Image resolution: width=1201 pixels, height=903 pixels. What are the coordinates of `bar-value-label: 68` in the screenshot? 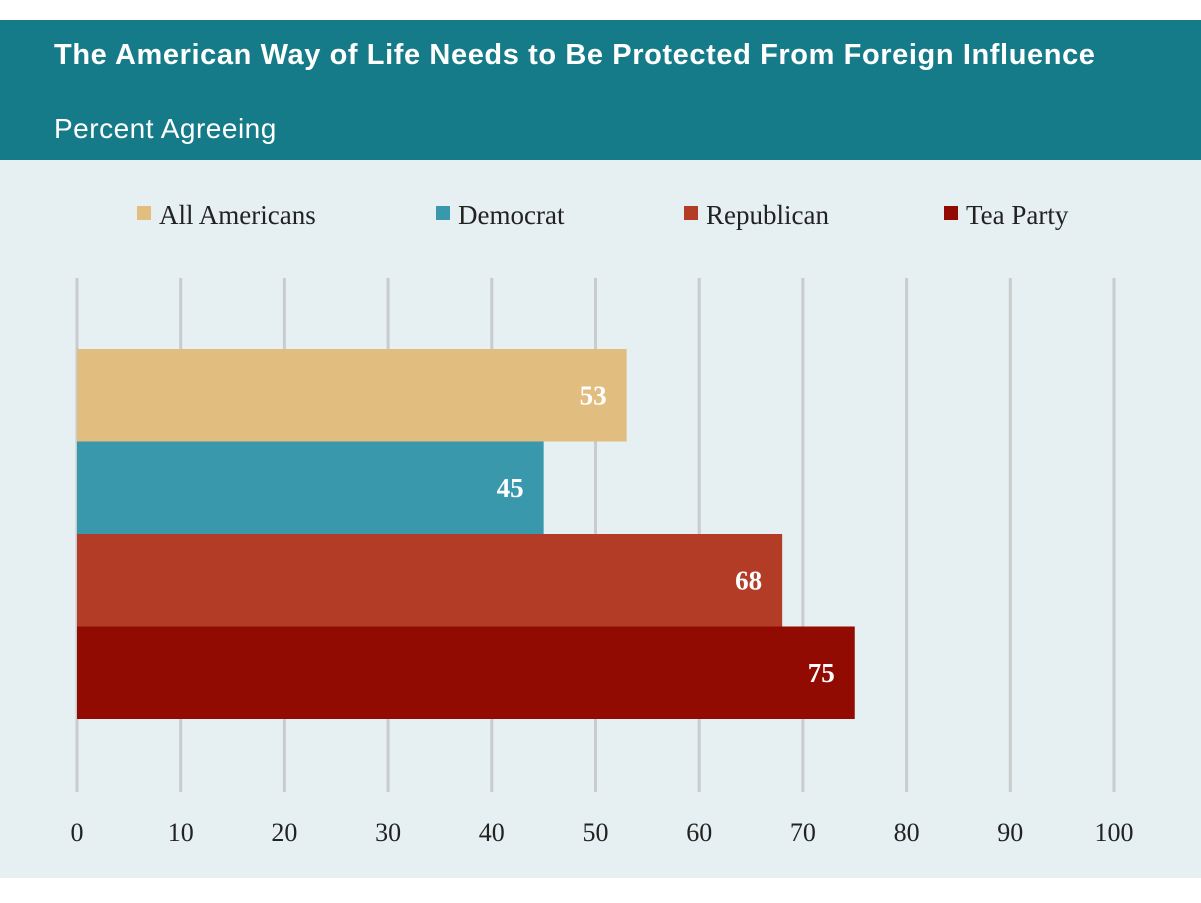 It's located at (748, 580).